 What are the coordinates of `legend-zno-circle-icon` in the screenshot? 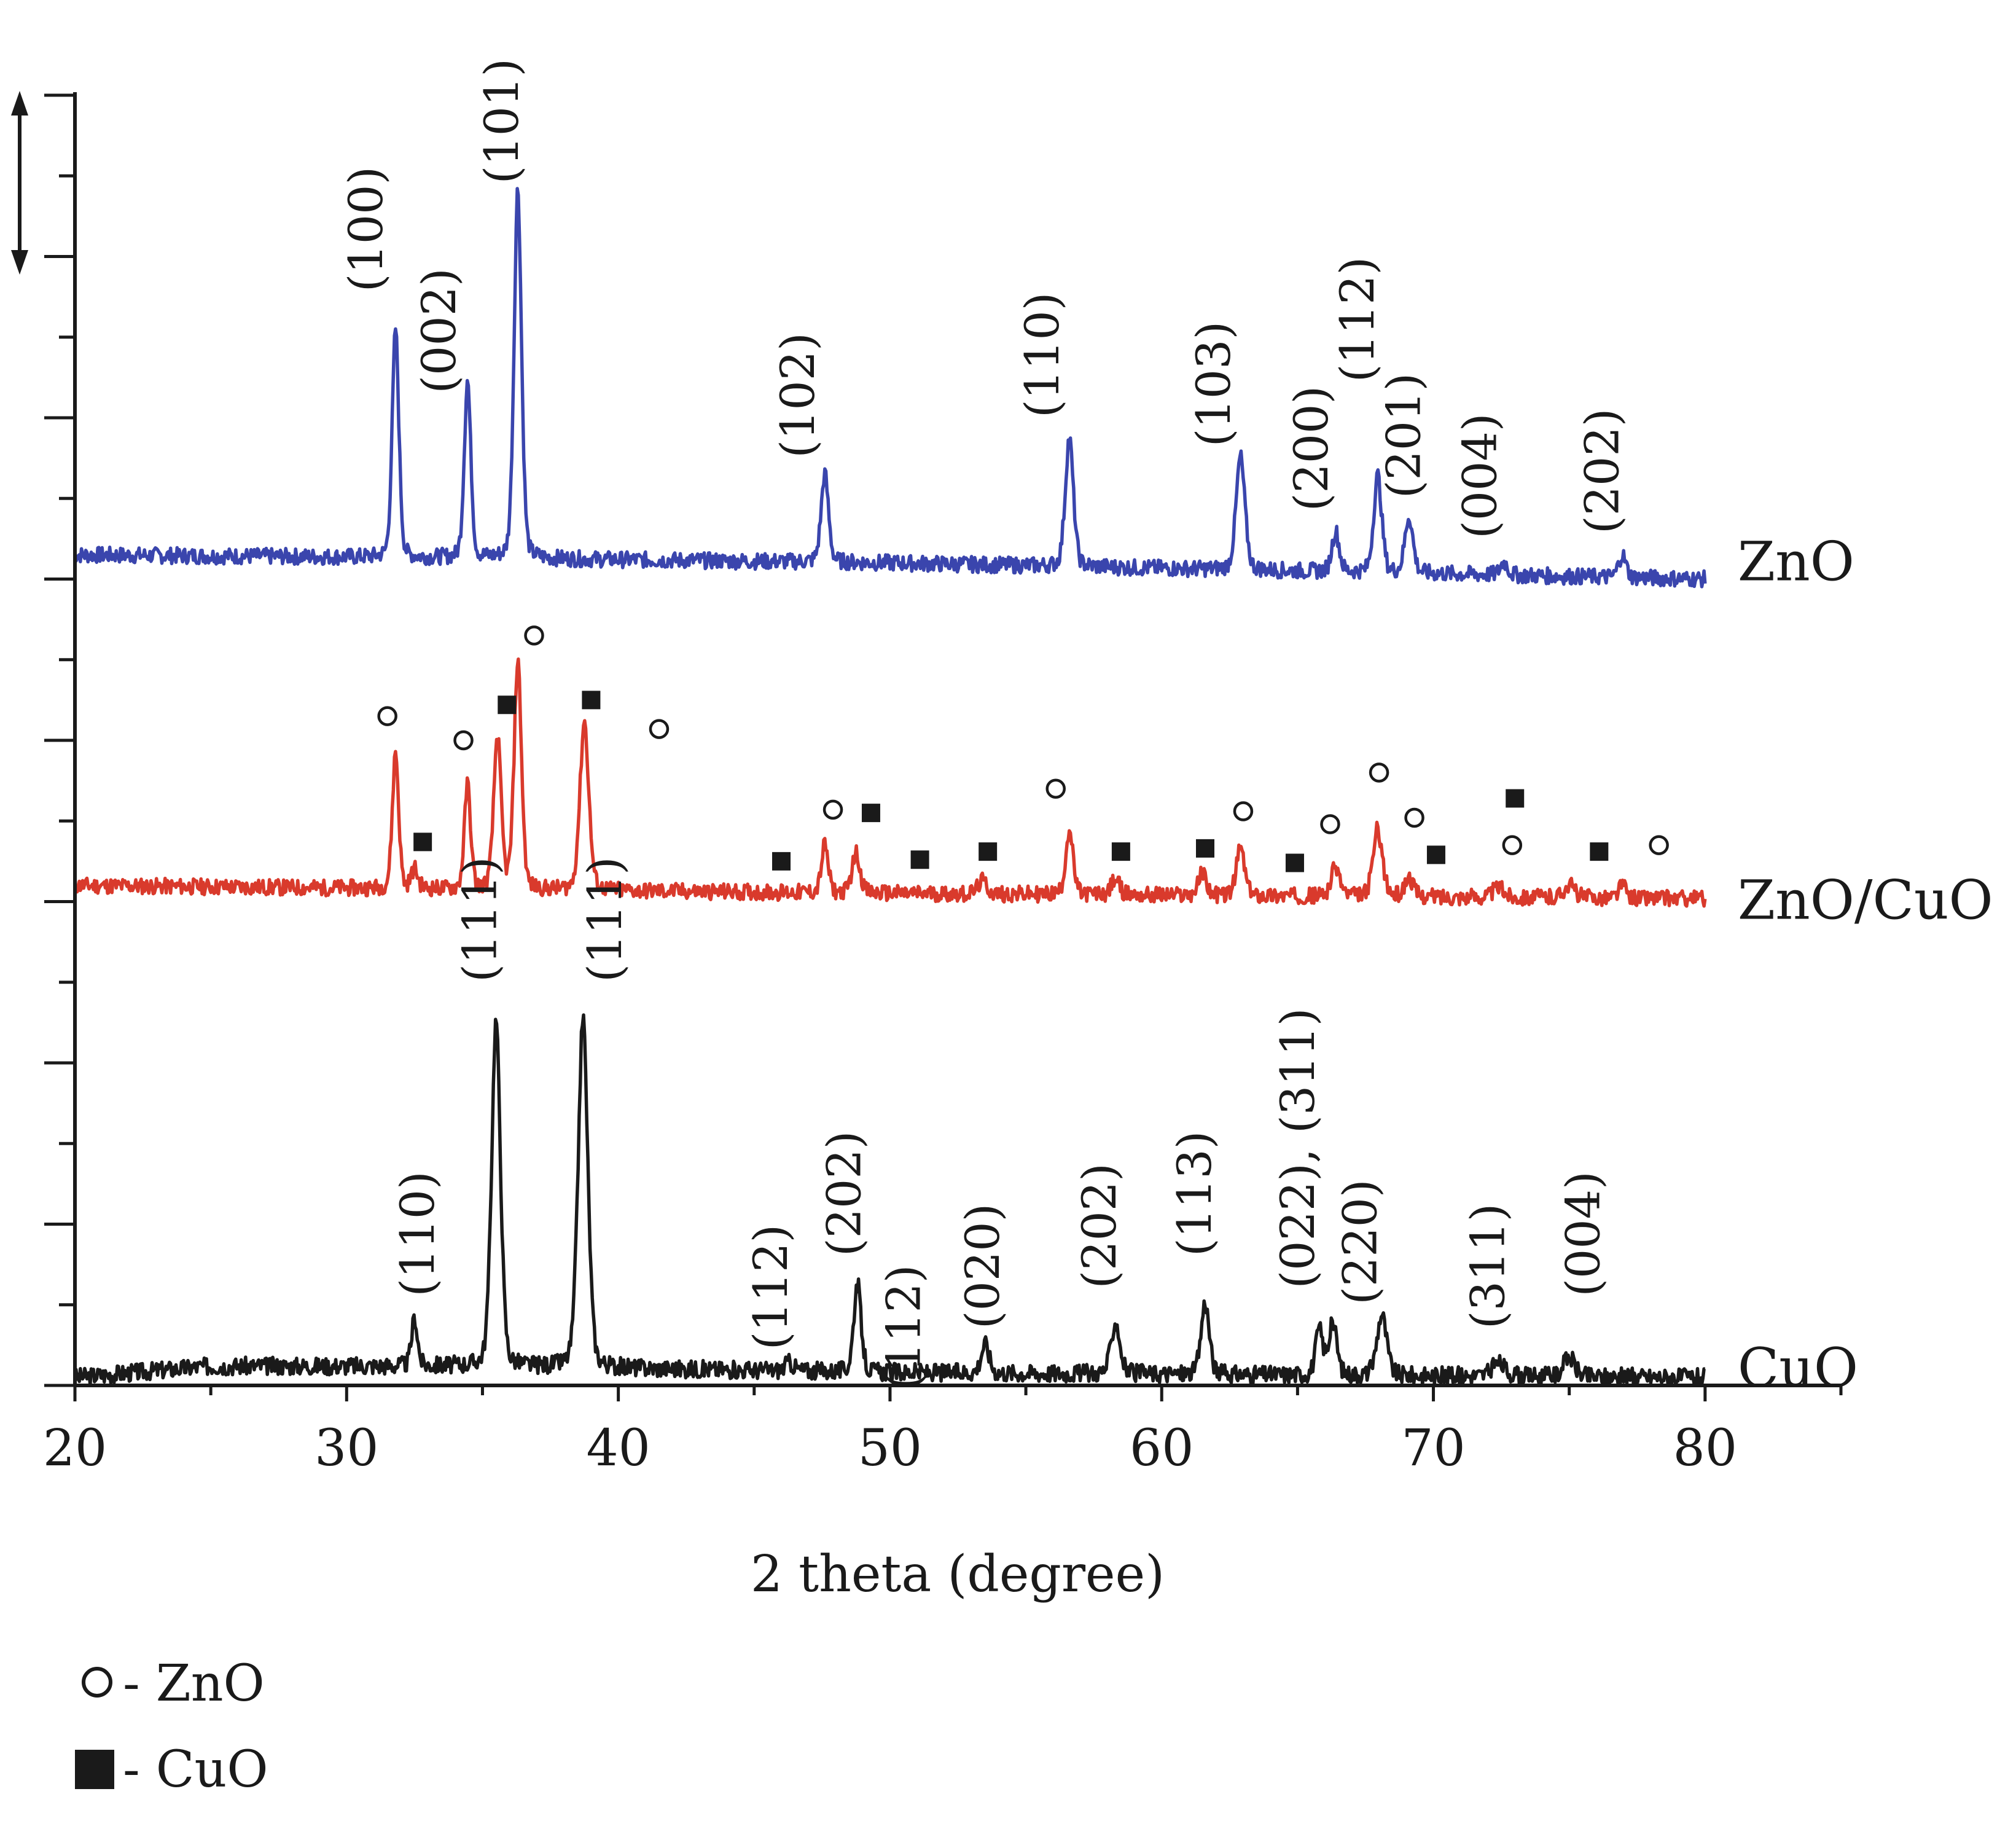 It's located at (97, 1682).